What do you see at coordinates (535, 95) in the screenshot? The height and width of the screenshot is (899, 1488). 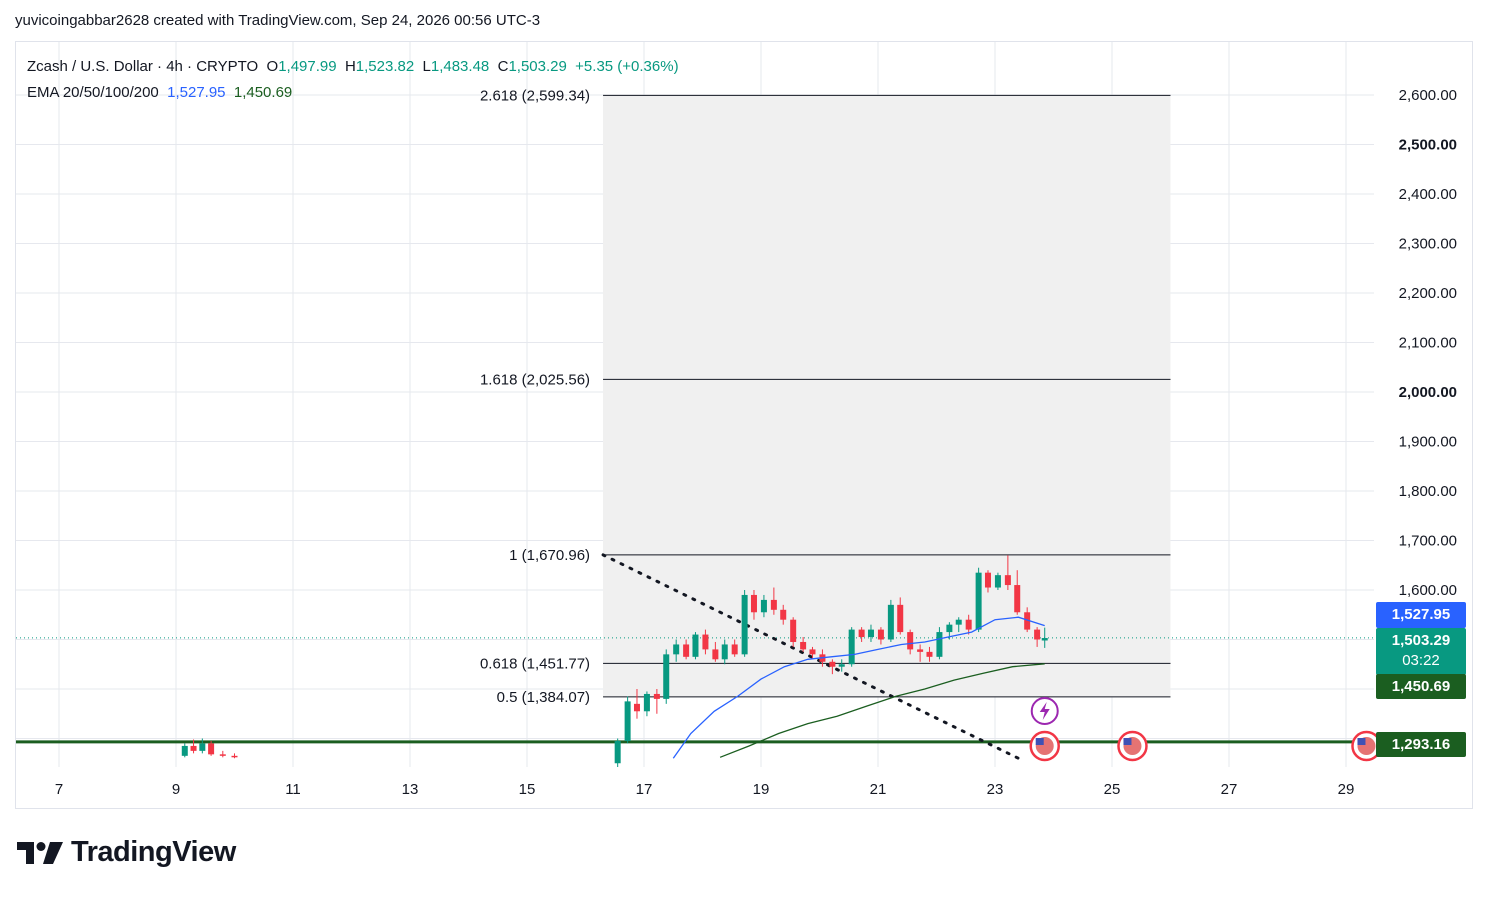 I see `fib-level-label: 2.618 (2,599.34)` at bounding box center [535, 95].